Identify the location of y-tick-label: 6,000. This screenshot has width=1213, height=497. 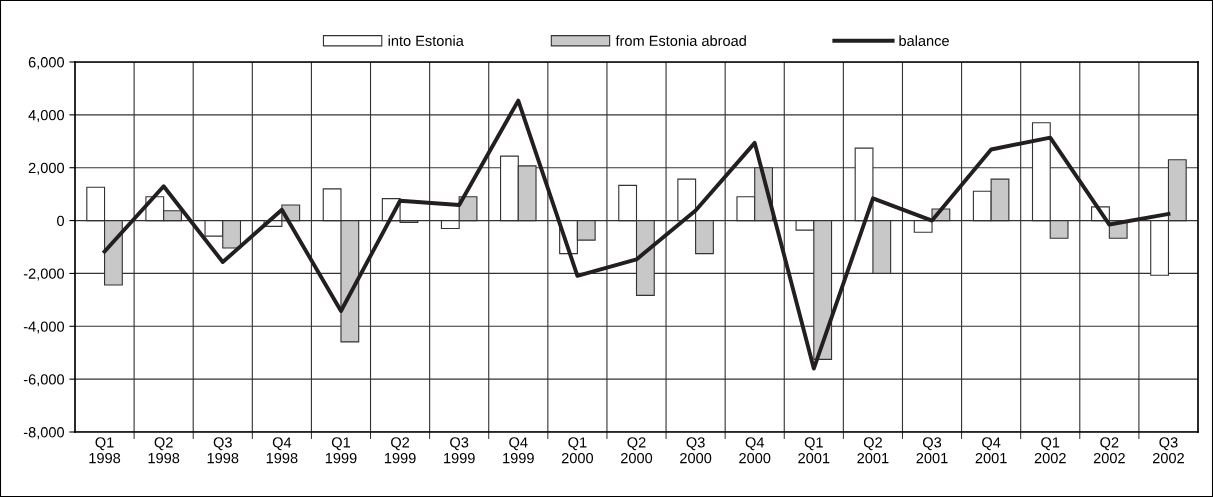
(46, 63).